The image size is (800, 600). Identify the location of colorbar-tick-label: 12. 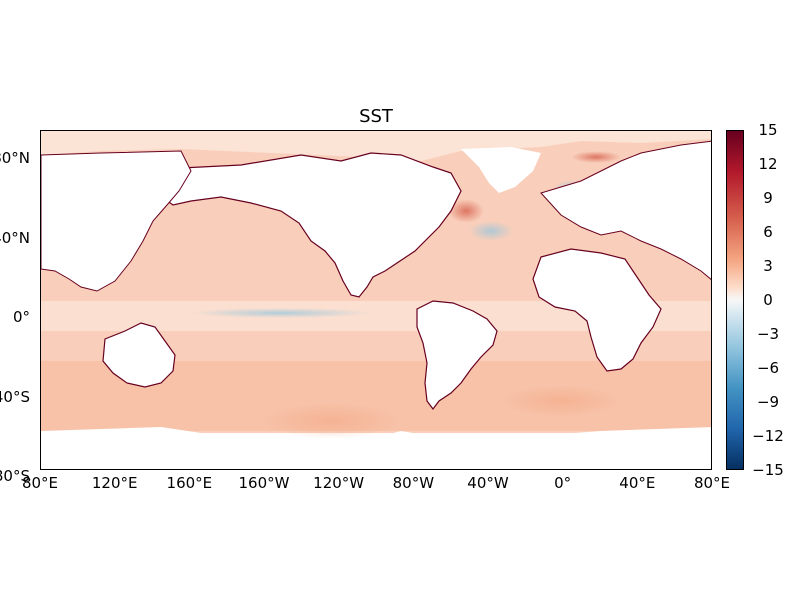
(768, 164).